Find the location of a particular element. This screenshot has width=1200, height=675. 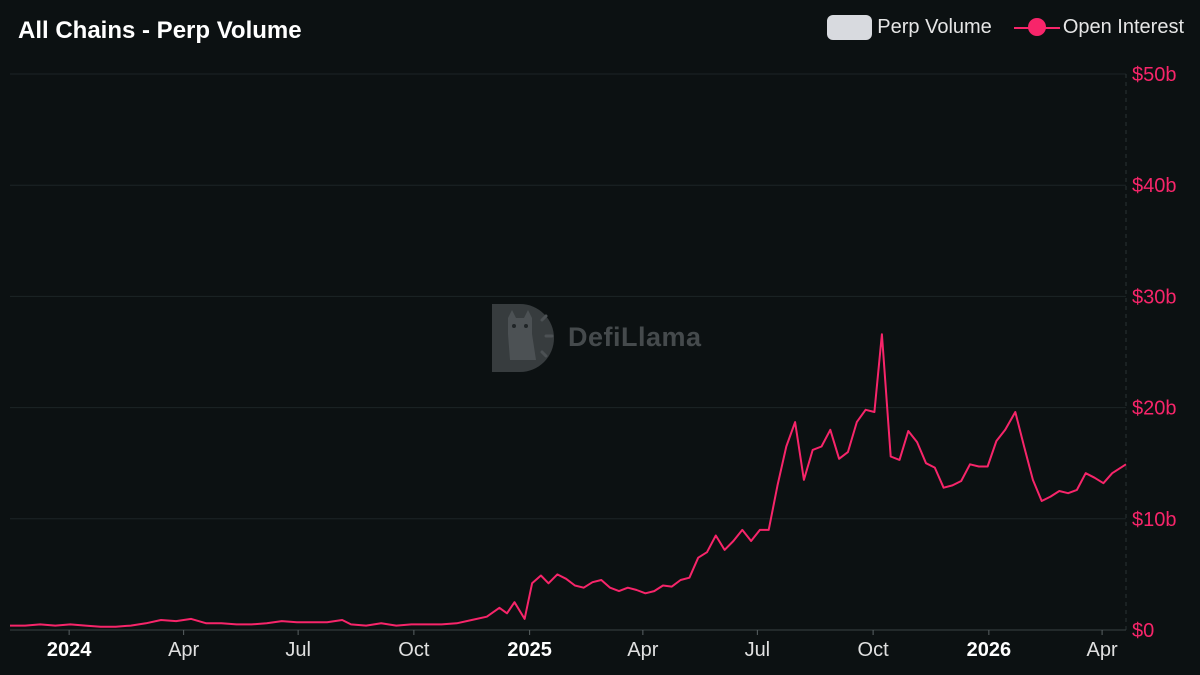

x-tick-label: 2025 is located at coordinates (529, 650).